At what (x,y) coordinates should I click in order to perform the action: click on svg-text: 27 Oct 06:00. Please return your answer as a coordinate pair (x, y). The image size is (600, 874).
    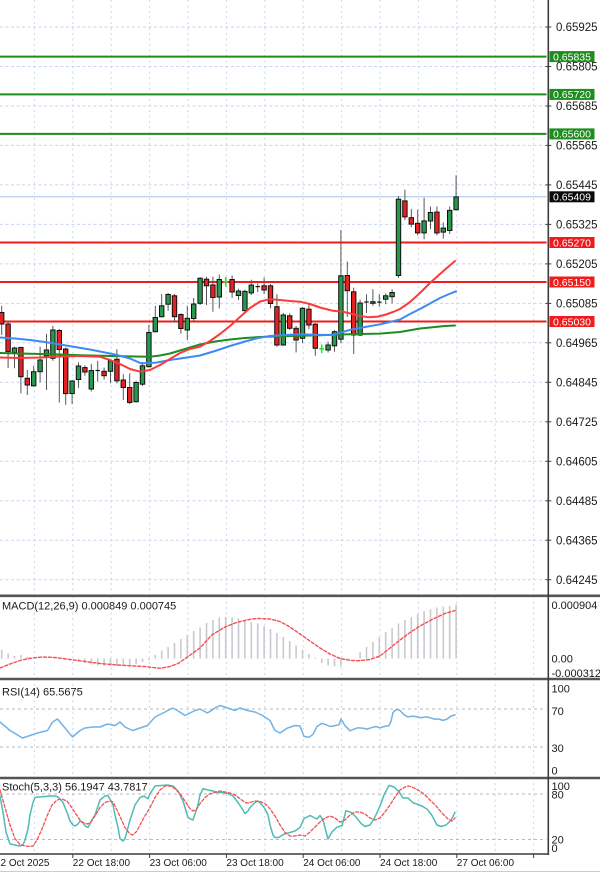
    Looking at the image, I should click on (486, 863).